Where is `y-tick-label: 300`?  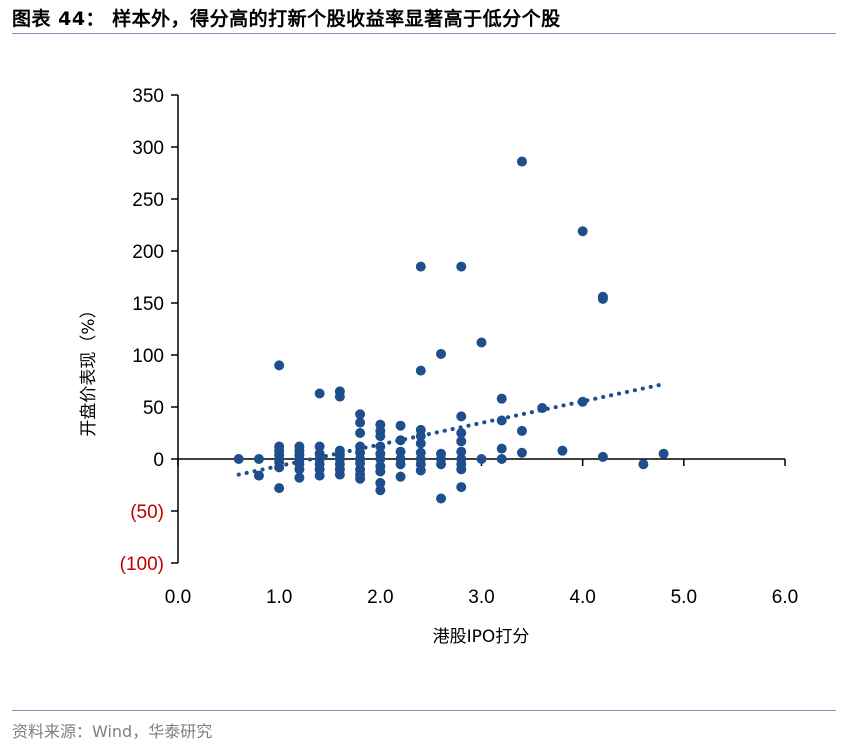
y-tick-label: 300 is located at coordinates (148, 148).